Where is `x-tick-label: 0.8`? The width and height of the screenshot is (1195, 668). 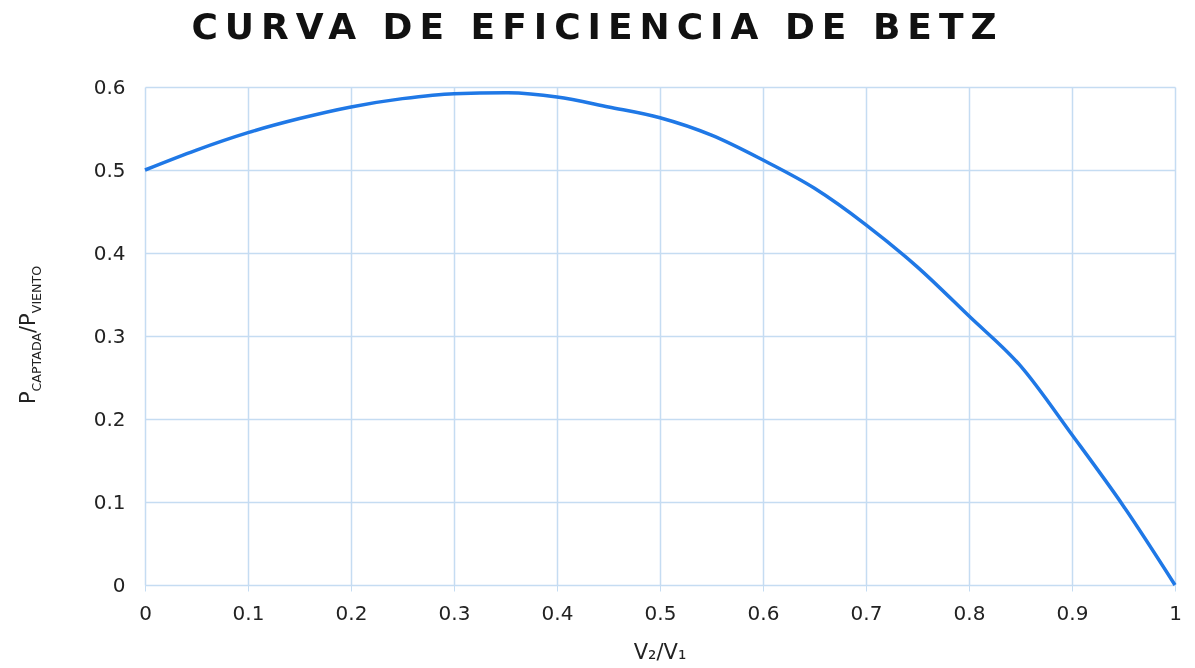
x-tick-label: 0.8 is located at coordinates (969, 612).